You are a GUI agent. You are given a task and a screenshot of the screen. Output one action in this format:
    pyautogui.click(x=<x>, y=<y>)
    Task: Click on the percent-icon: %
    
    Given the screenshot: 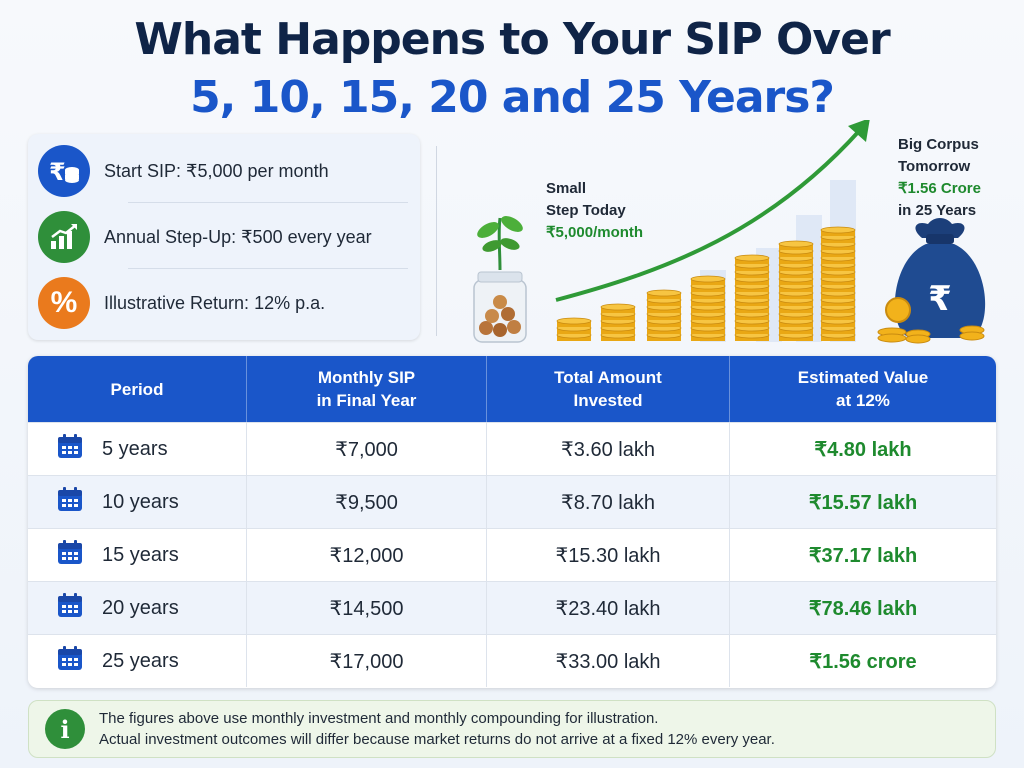 What is the action you would take?
    pyautogui.click(x=64, y=303)
    